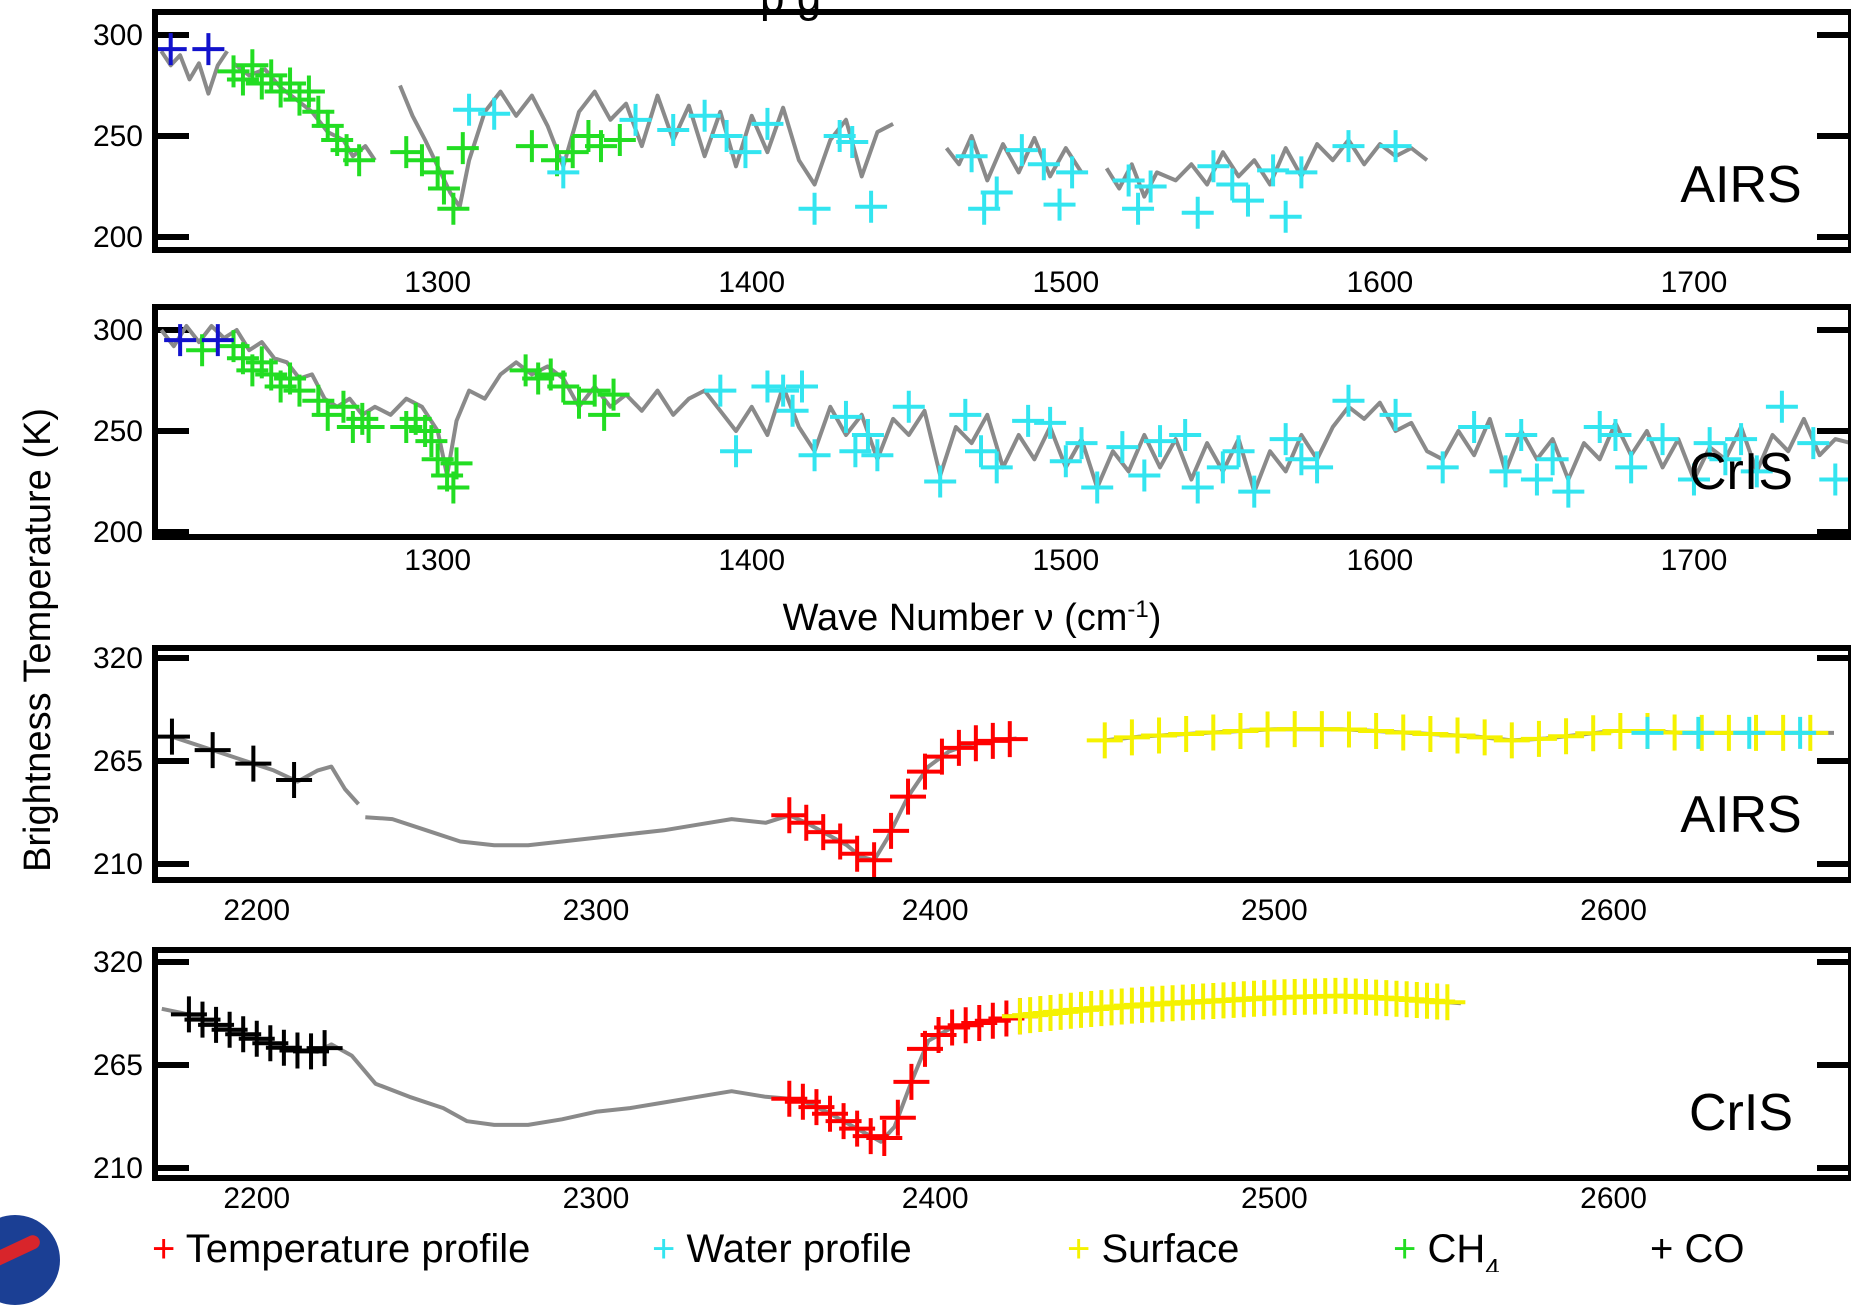 The height and width of the screenshot is (1305, 1851). Describe the element at coordinates (1137, 609) in the screenshot. I see `wave-number-exponent: -1` at that location.